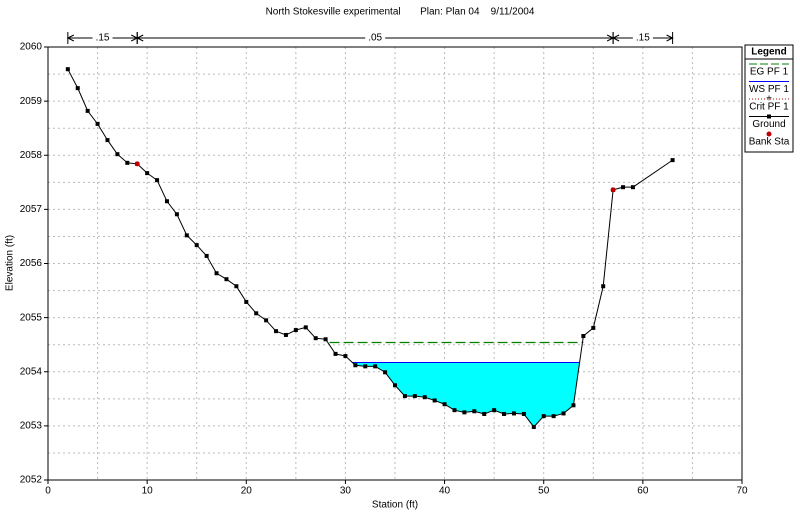 This screenshot has width=800, height=513. I want to click on legend-label: Bank Sta, so click(769, 142).